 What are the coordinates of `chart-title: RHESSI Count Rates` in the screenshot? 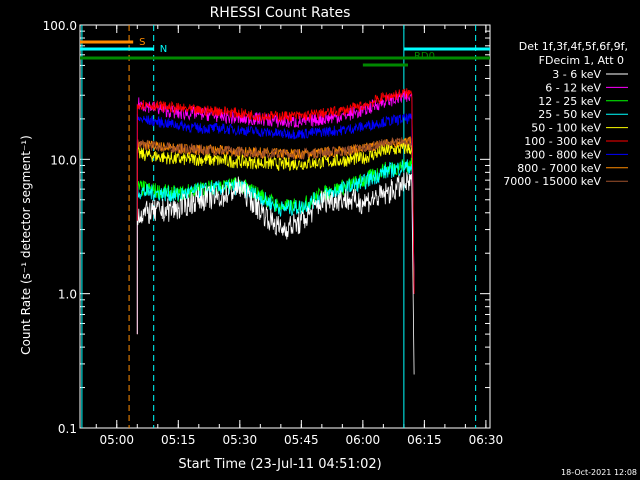 It's located at (280, 13).